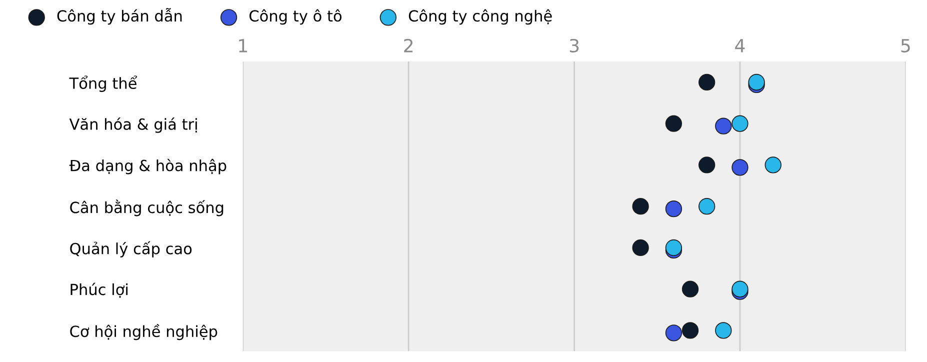 The width and height of the screenshot is (927, 362). What do you see at coordinates (103, 84) in the screenshot?
I see `y-tick-label: Tổng thể` at bounding box center [103, 84].